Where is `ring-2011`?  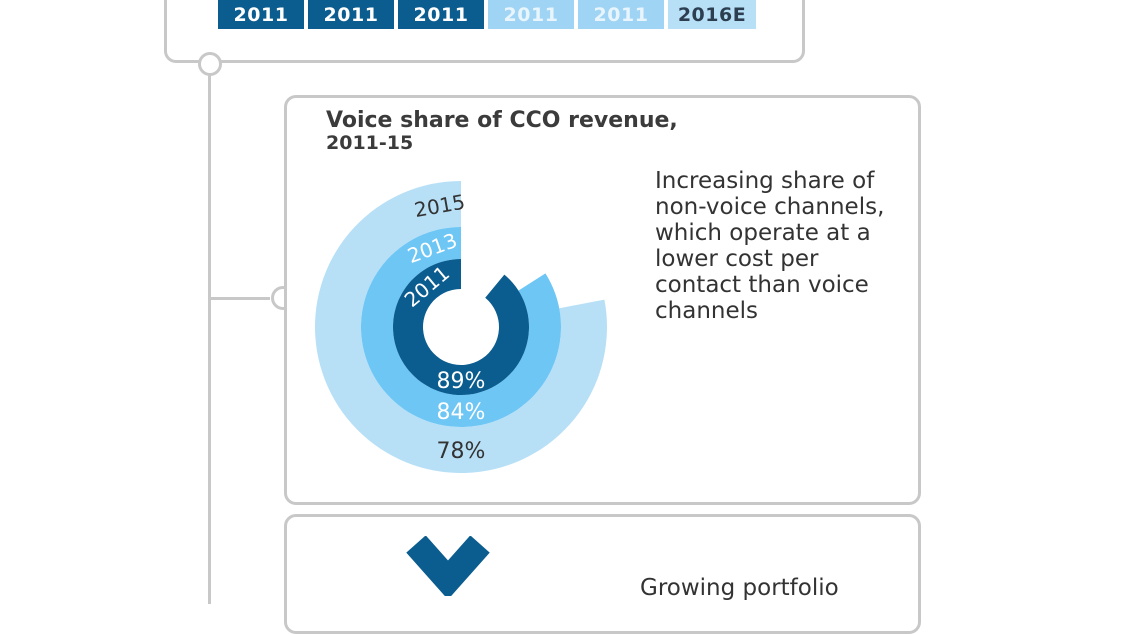
ring-2011 is located at coordinates (461, 327).